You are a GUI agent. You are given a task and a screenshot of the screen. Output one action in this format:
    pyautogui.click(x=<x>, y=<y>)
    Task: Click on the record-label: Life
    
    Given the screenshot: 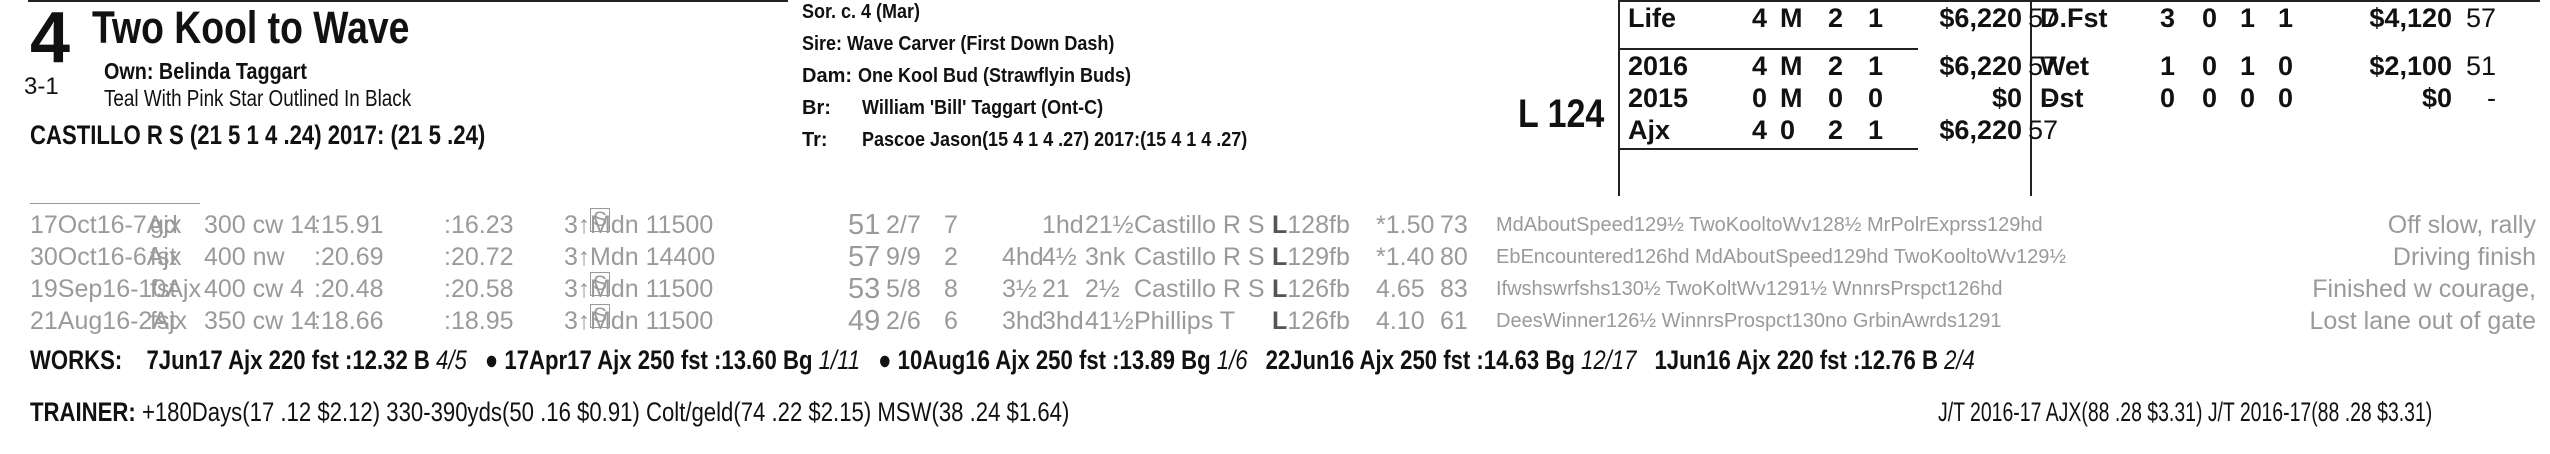 What is the action you would take?
    pyautogui.click(x=1652, y=18)
    